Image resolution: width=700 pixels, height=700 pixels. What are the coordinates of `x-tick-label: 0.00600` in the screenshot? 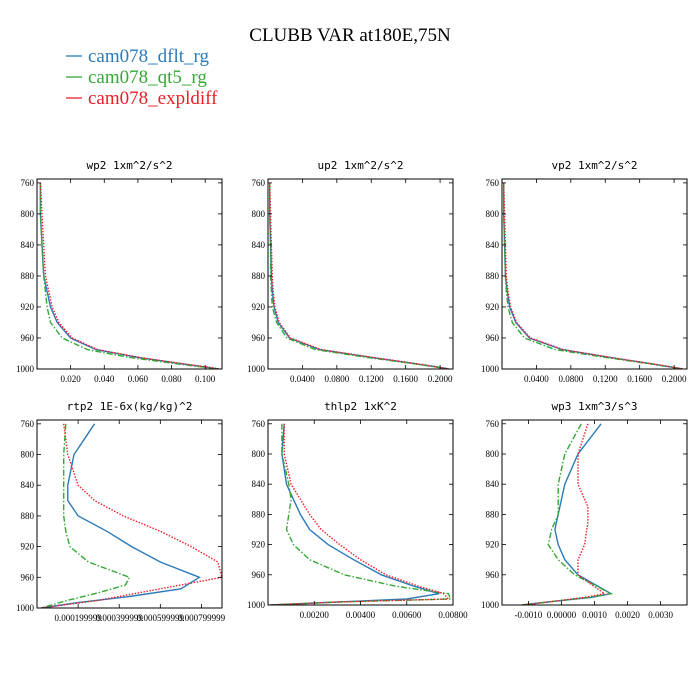 It's located at (407, 615).